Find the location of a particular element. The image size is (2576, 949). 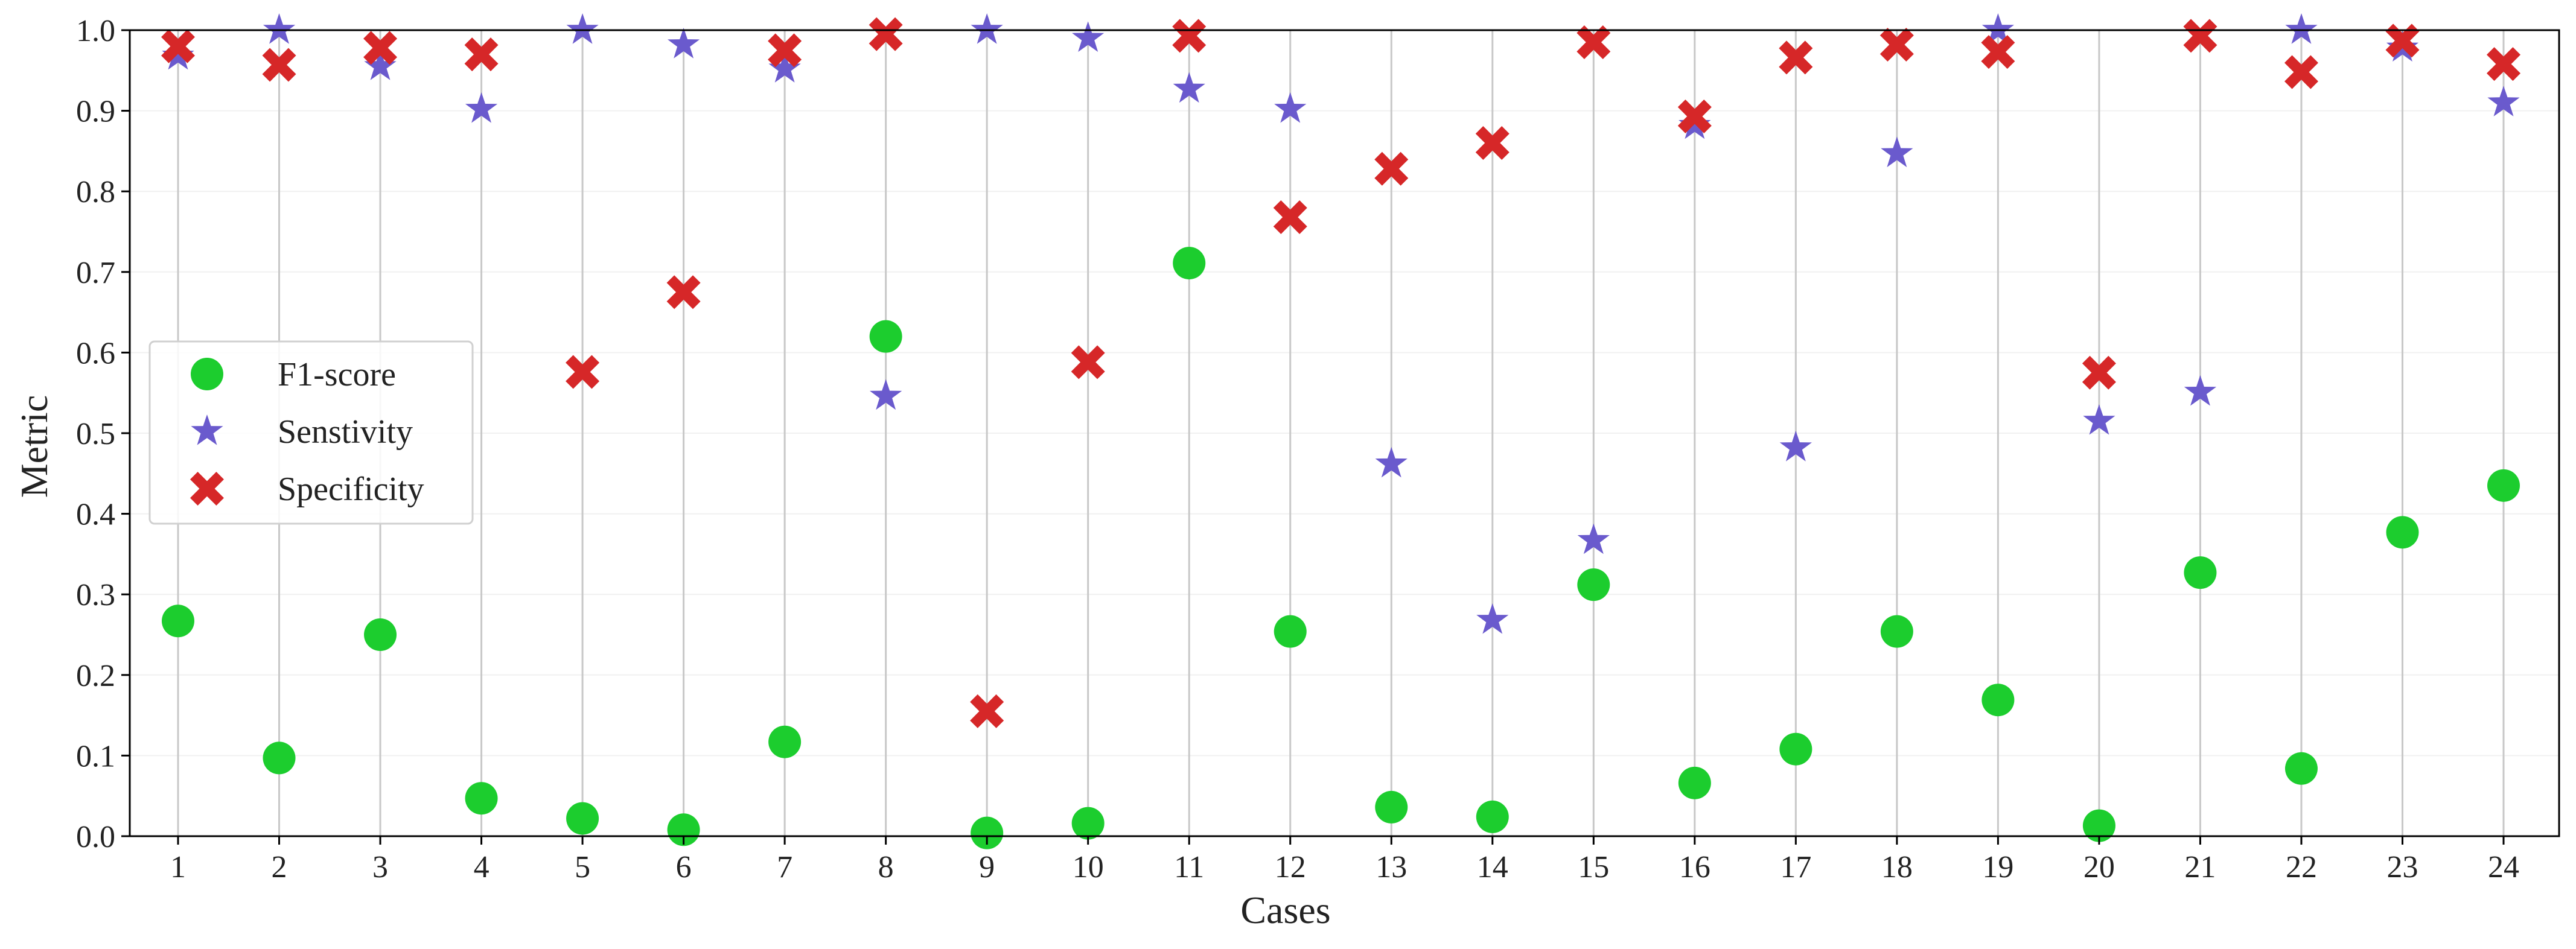

legend-marker-star is located at coordinates (207, 429).